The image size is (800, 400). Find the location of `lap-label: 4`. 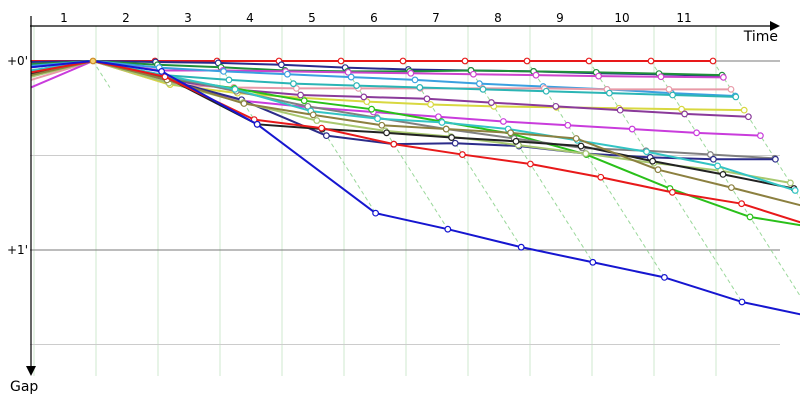

lap-label: 4 is located at coordinates (250, 18).